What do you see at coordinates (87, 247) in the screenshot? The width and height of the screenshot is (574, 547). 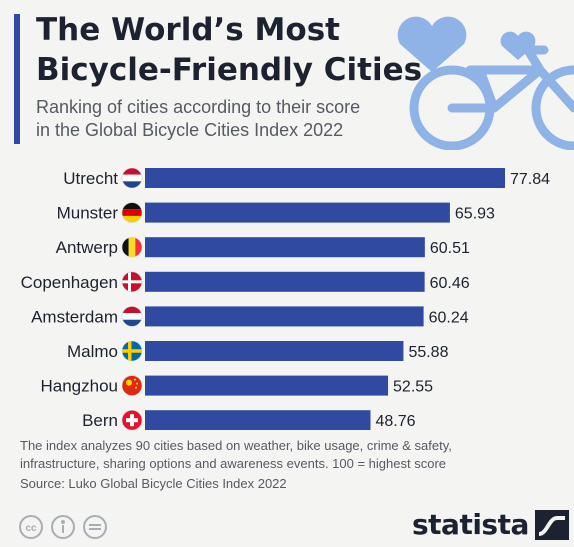 I see `city-label: Antwerp` at bounding box center [87, 247].